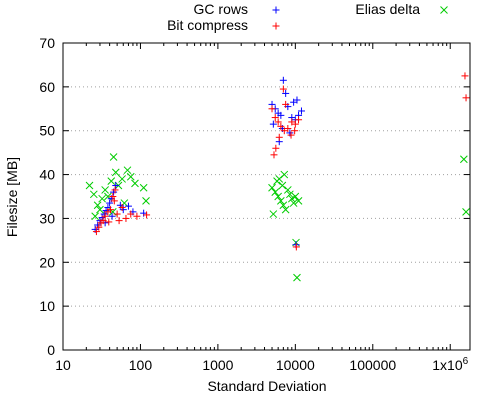  I want to click on legend-marker-bit-compress, so click(276, 26).